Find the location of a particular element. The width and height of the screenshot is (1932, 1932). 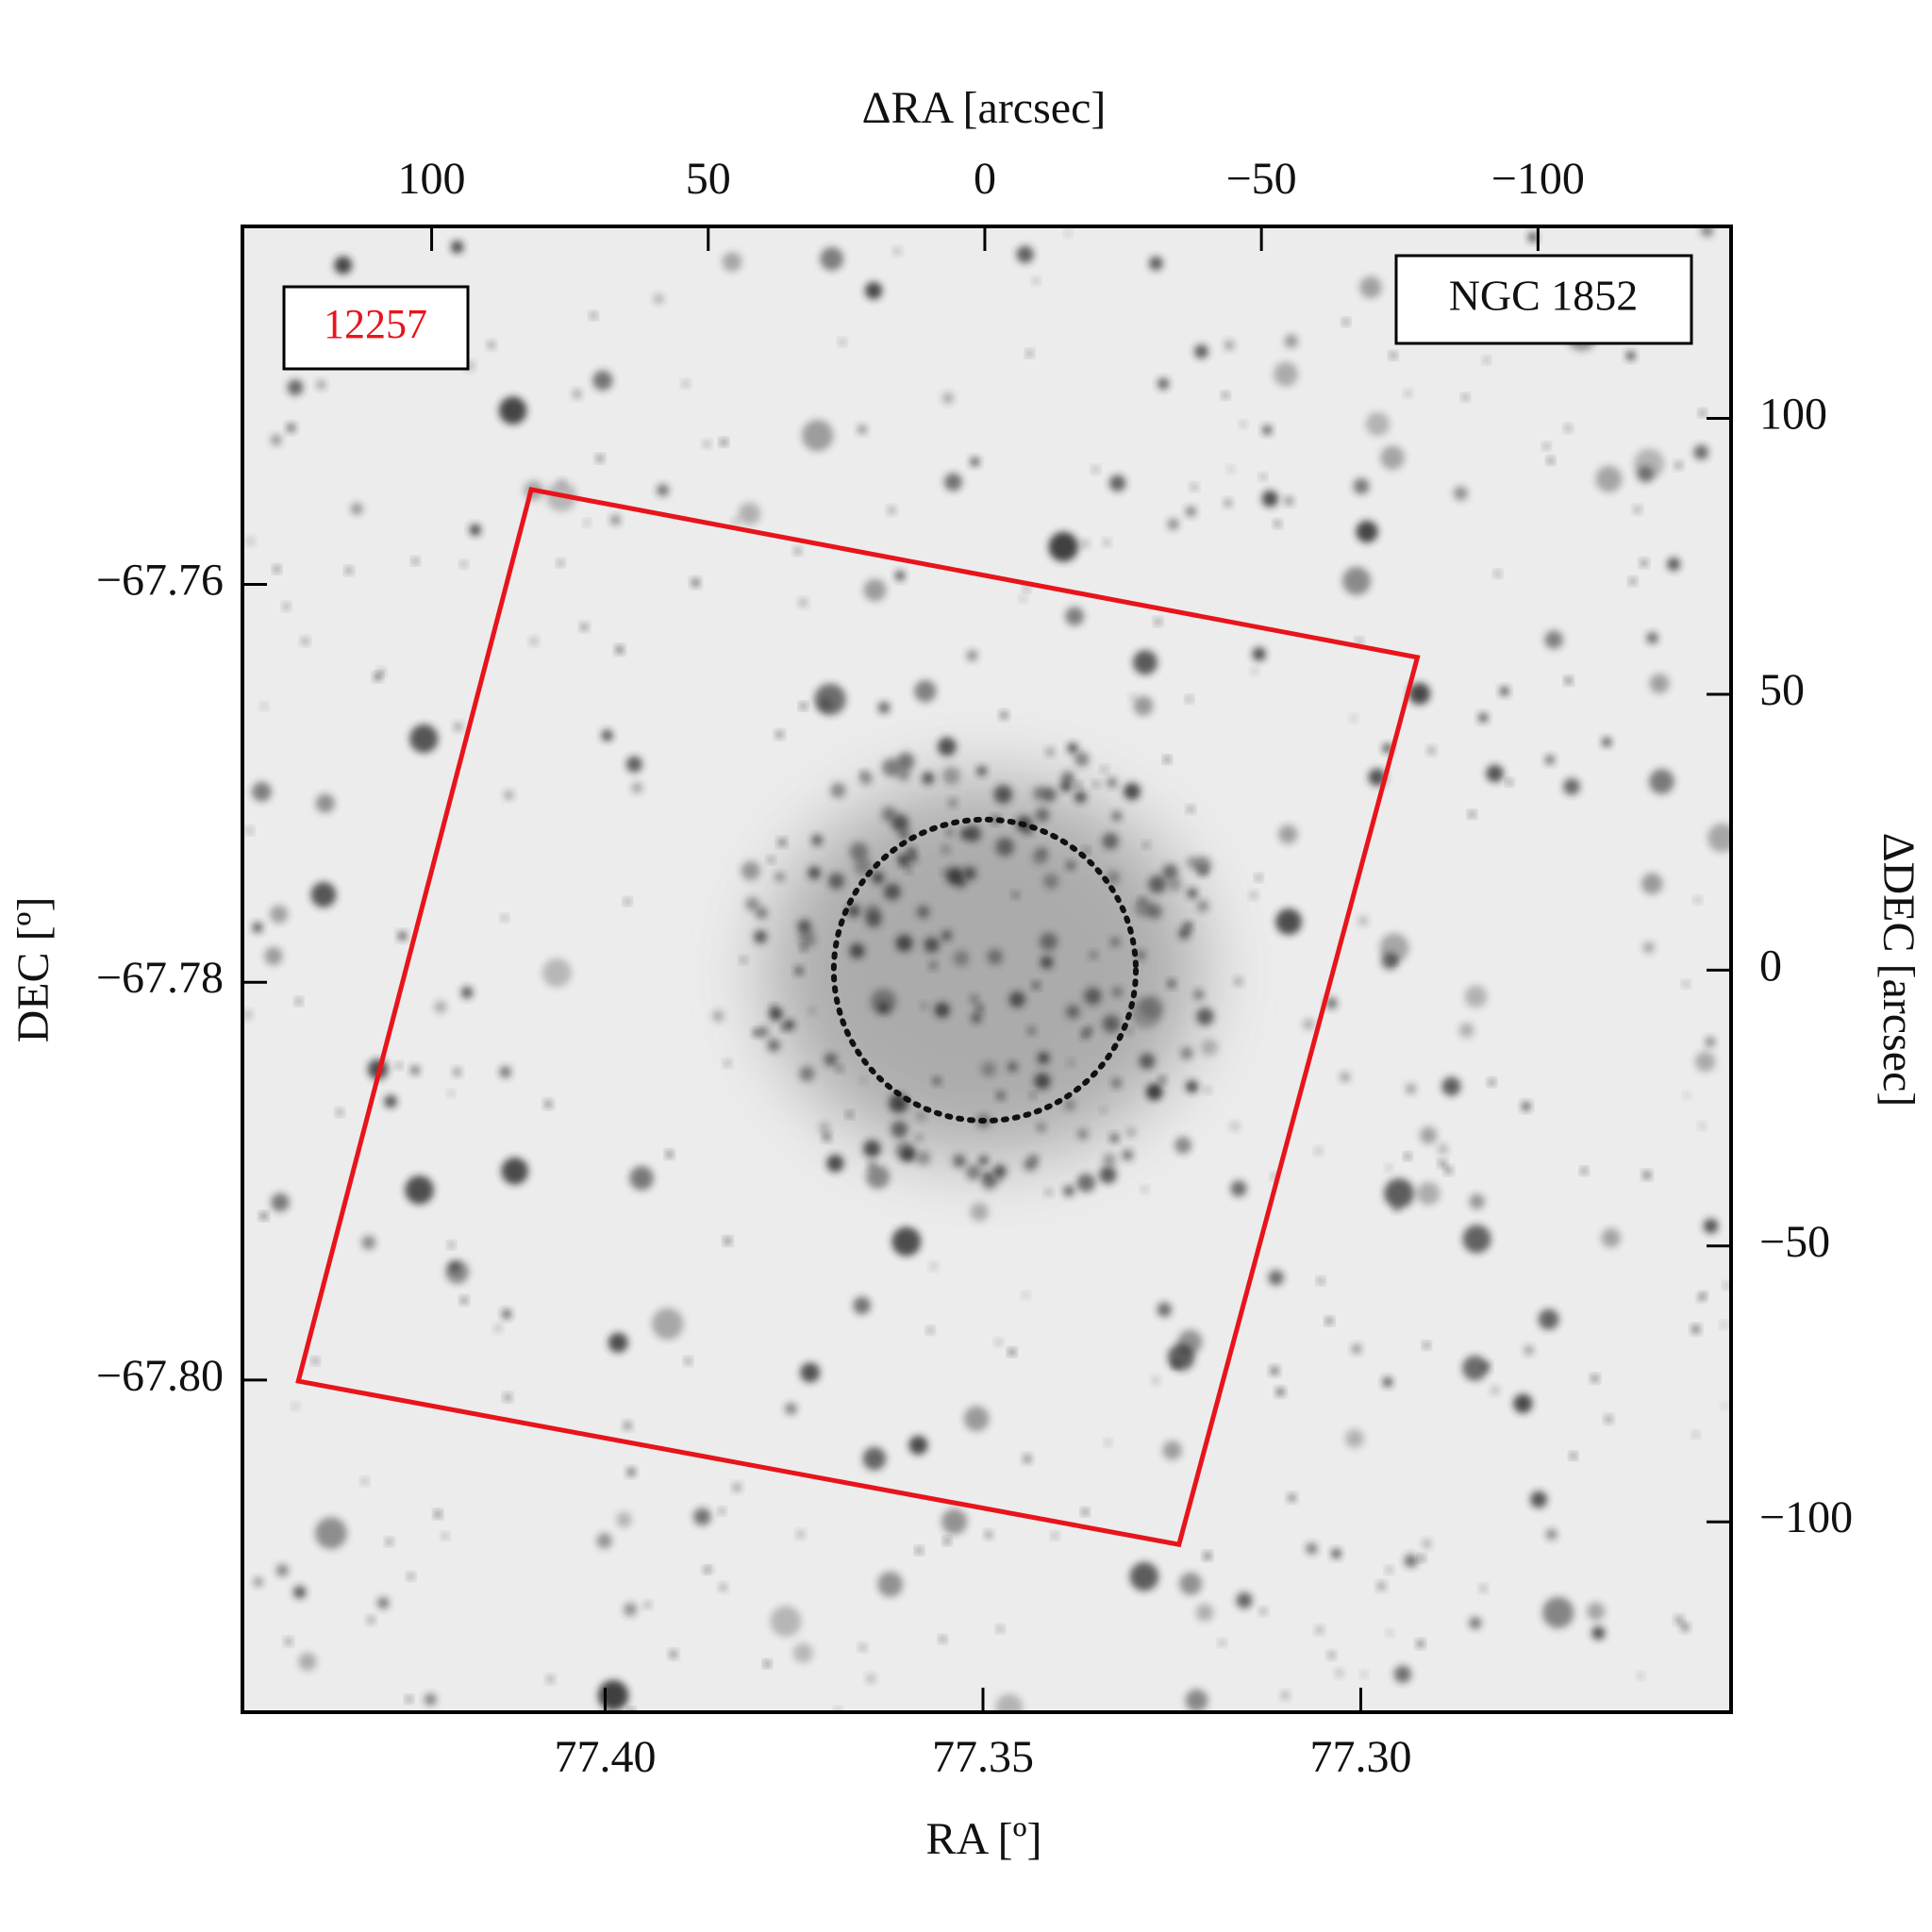

y2-tick-label: 0 is located at coordinates (1770, 966).